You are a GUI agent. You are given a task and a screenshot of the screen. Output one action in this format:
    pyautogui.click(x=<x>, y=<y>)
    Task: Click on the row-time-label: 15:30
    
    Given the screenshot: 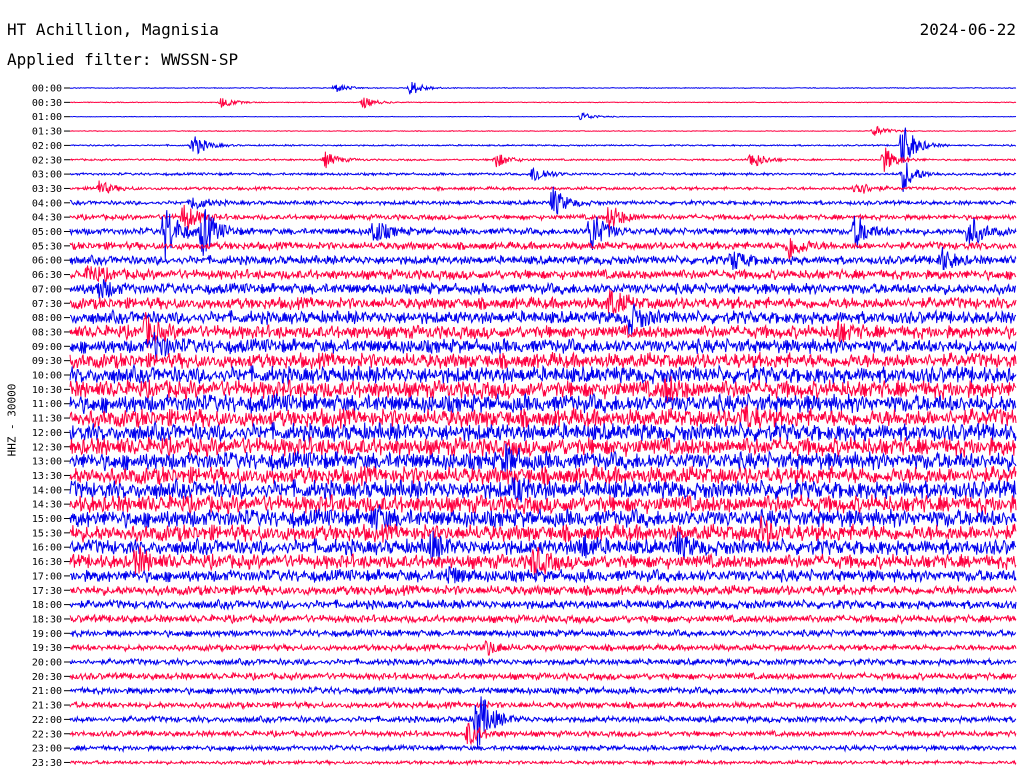 What is the action you would take?
    pyautogui.click(x=47, y=533)
    